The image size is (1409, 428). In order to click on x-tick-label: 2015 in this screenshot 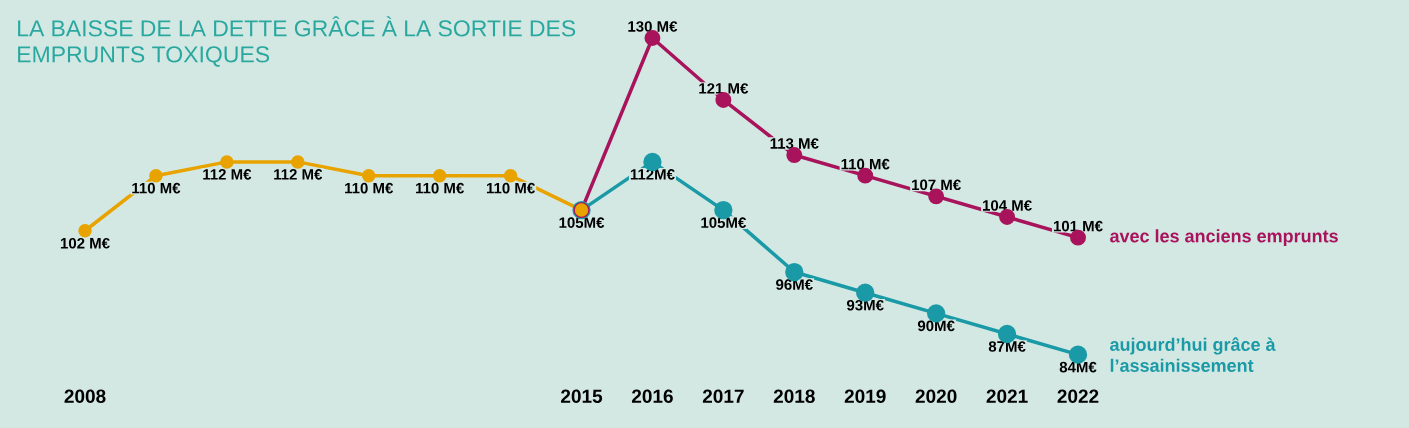, I will do `click(582, 396)`.